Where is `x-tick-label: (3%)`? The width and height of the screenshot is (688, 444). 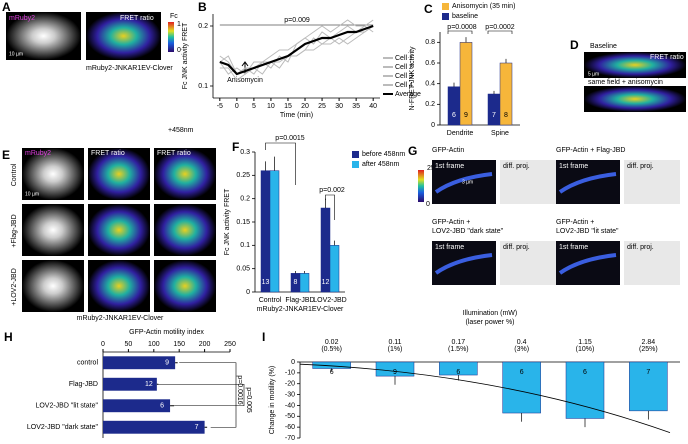
x-tick-label: (3%) is located at coordinates (521, 349).